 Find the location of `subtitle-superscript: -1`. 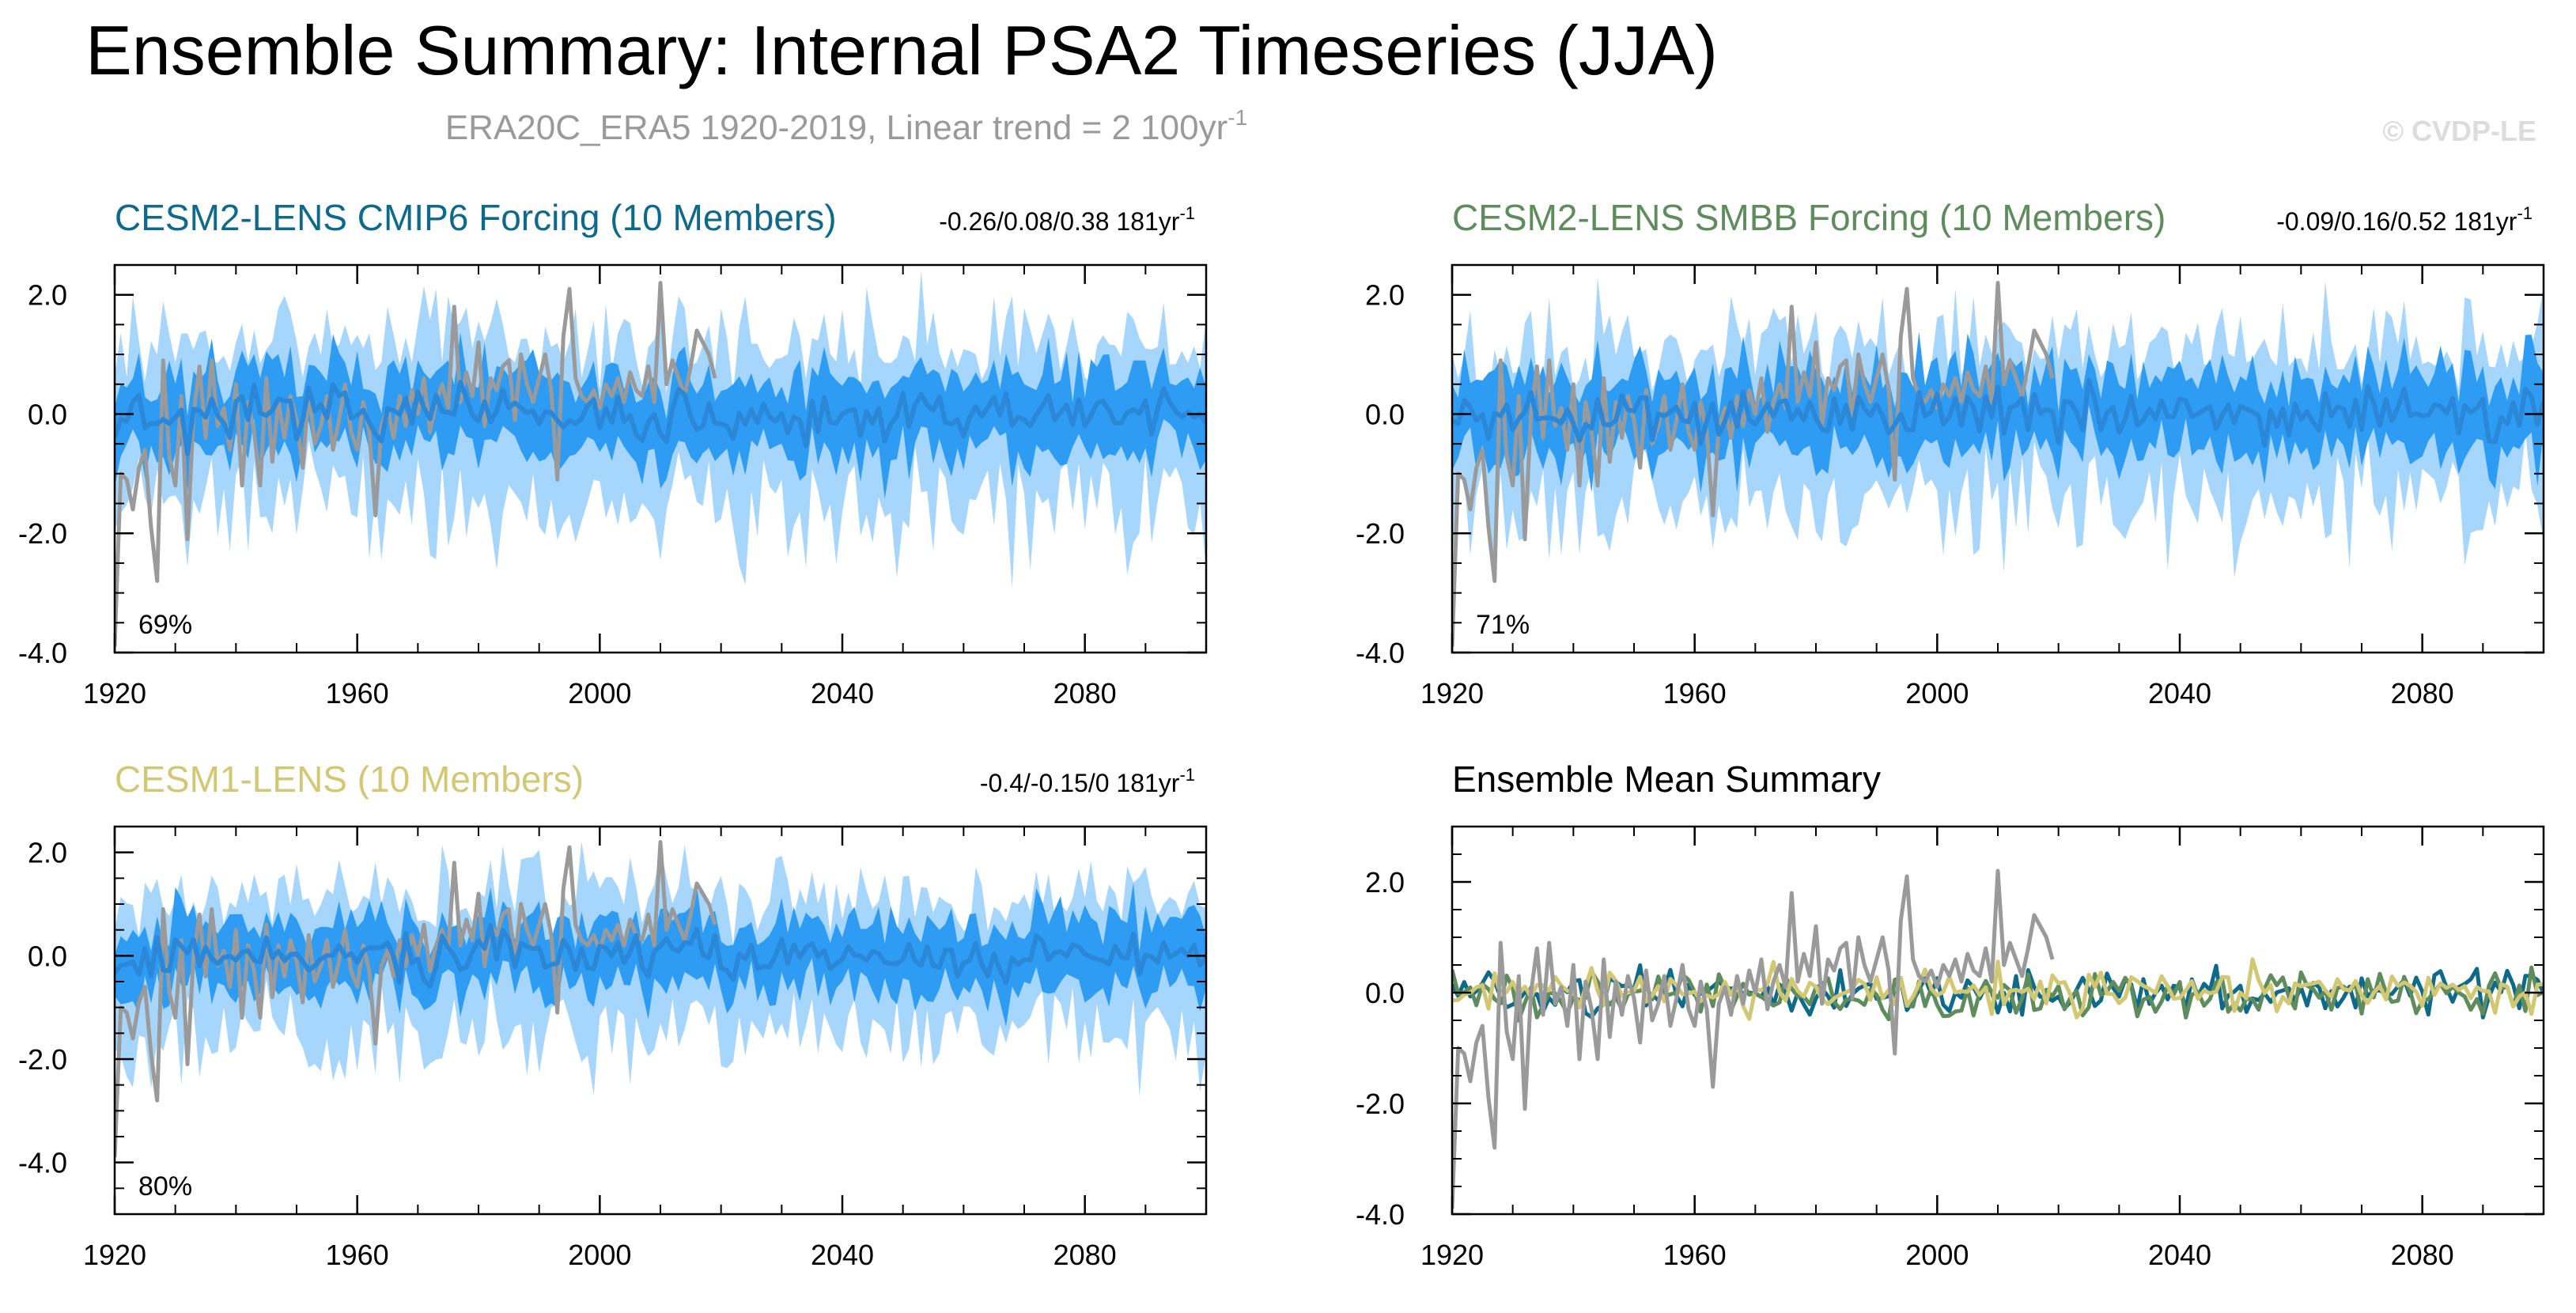

subtitle-superscript: -1 is located at coordinates (1237, 118).